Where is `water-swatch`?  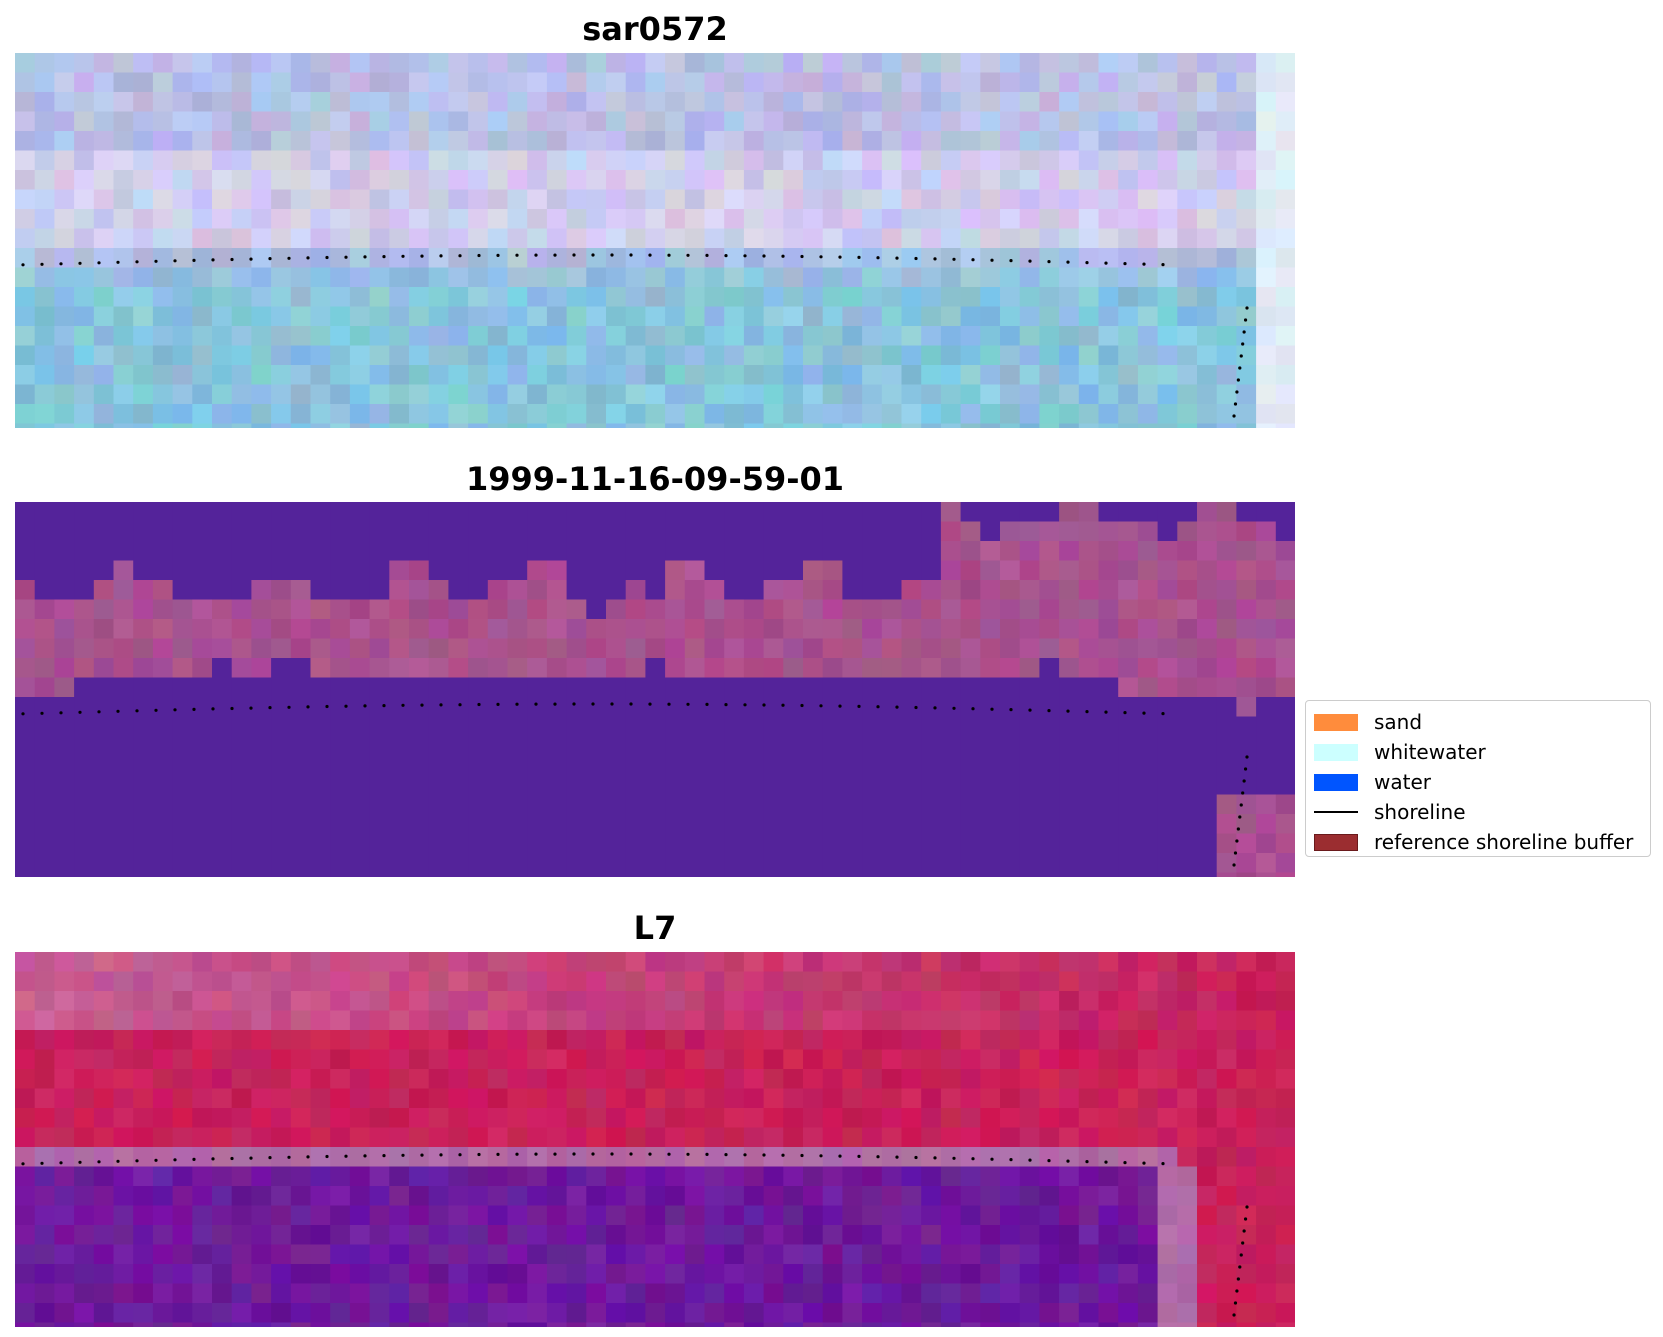 water-swatch is located at coordinates (1336, 782).